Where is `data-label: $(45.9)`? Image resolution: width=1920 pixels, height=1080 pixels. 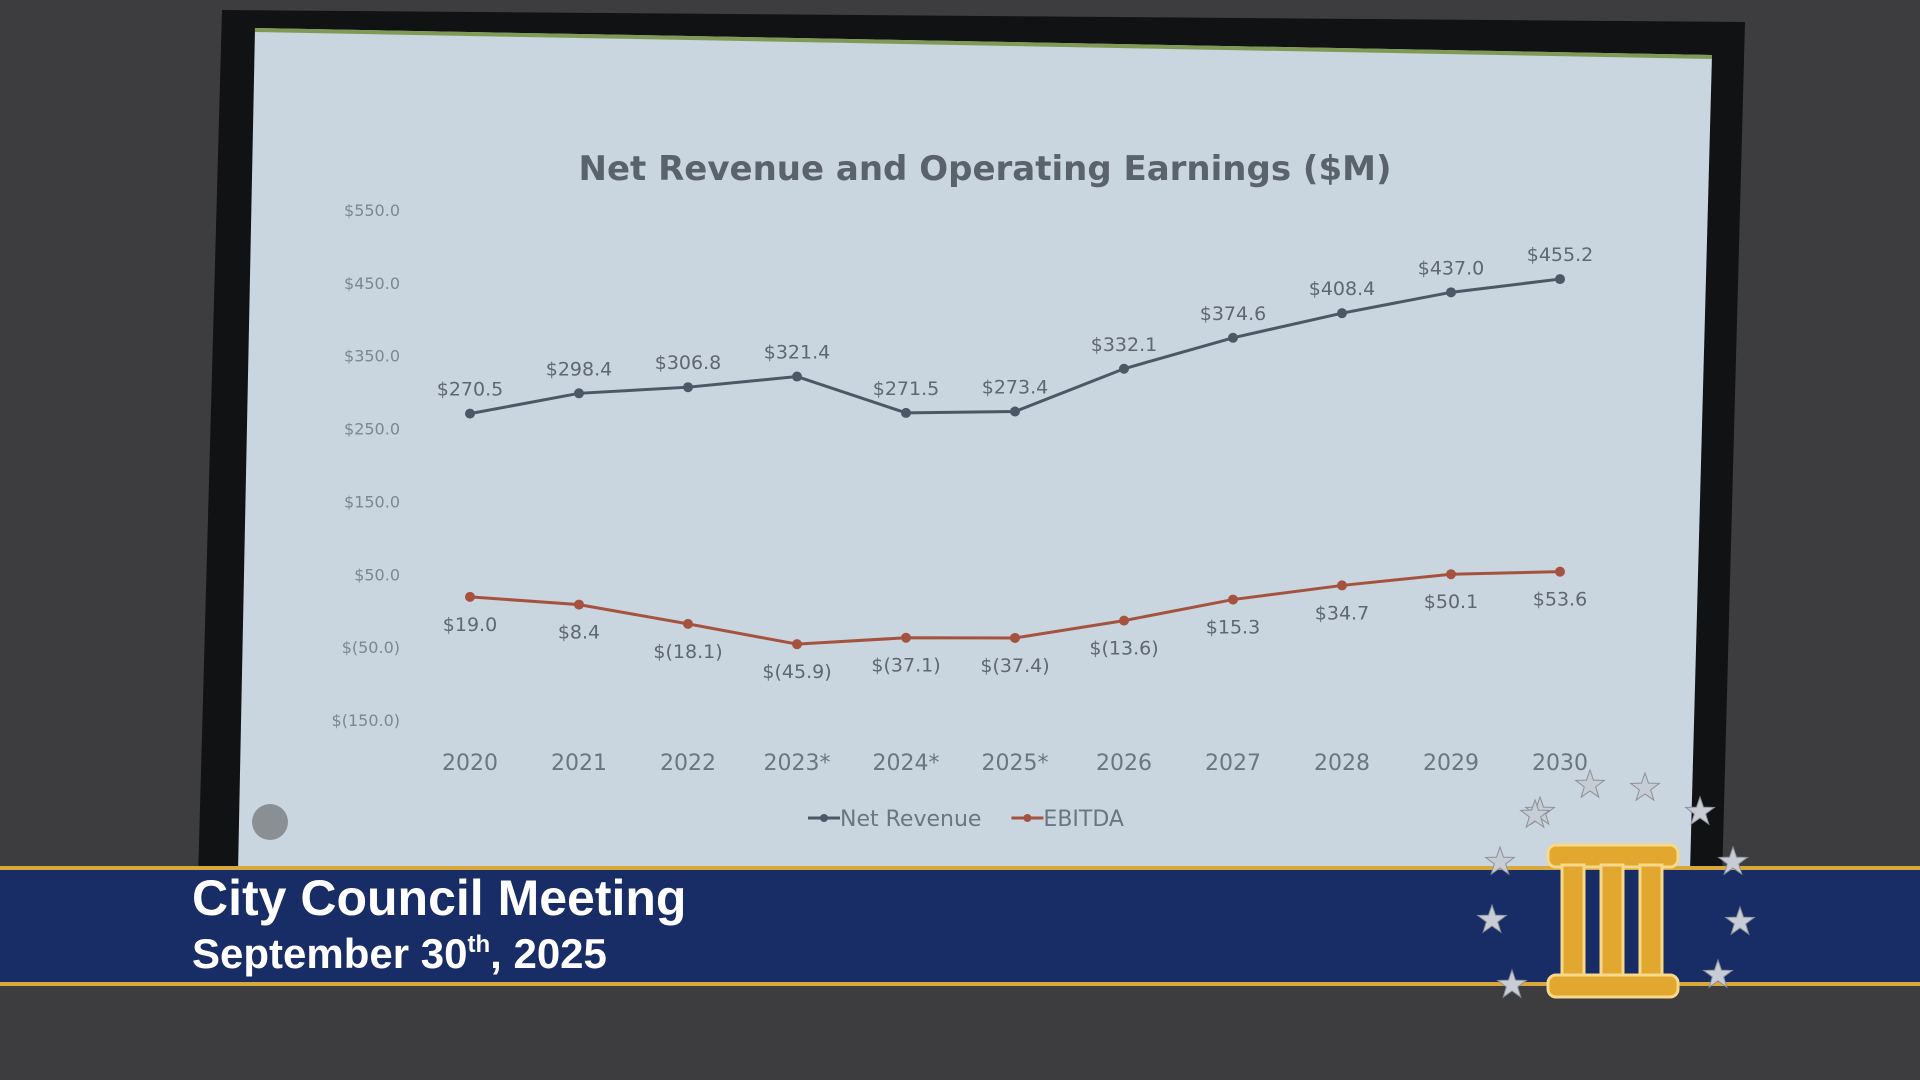
data-label: $(45.9) is located at coordinates (796, 672).